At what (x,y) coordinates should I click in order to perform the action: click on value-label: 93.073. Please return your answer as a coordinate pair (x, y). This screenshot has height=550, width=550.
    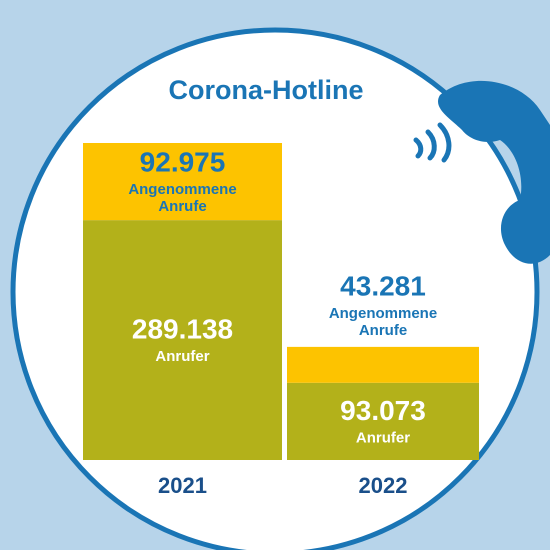
    Looking at the image, I should click on (383, 410).